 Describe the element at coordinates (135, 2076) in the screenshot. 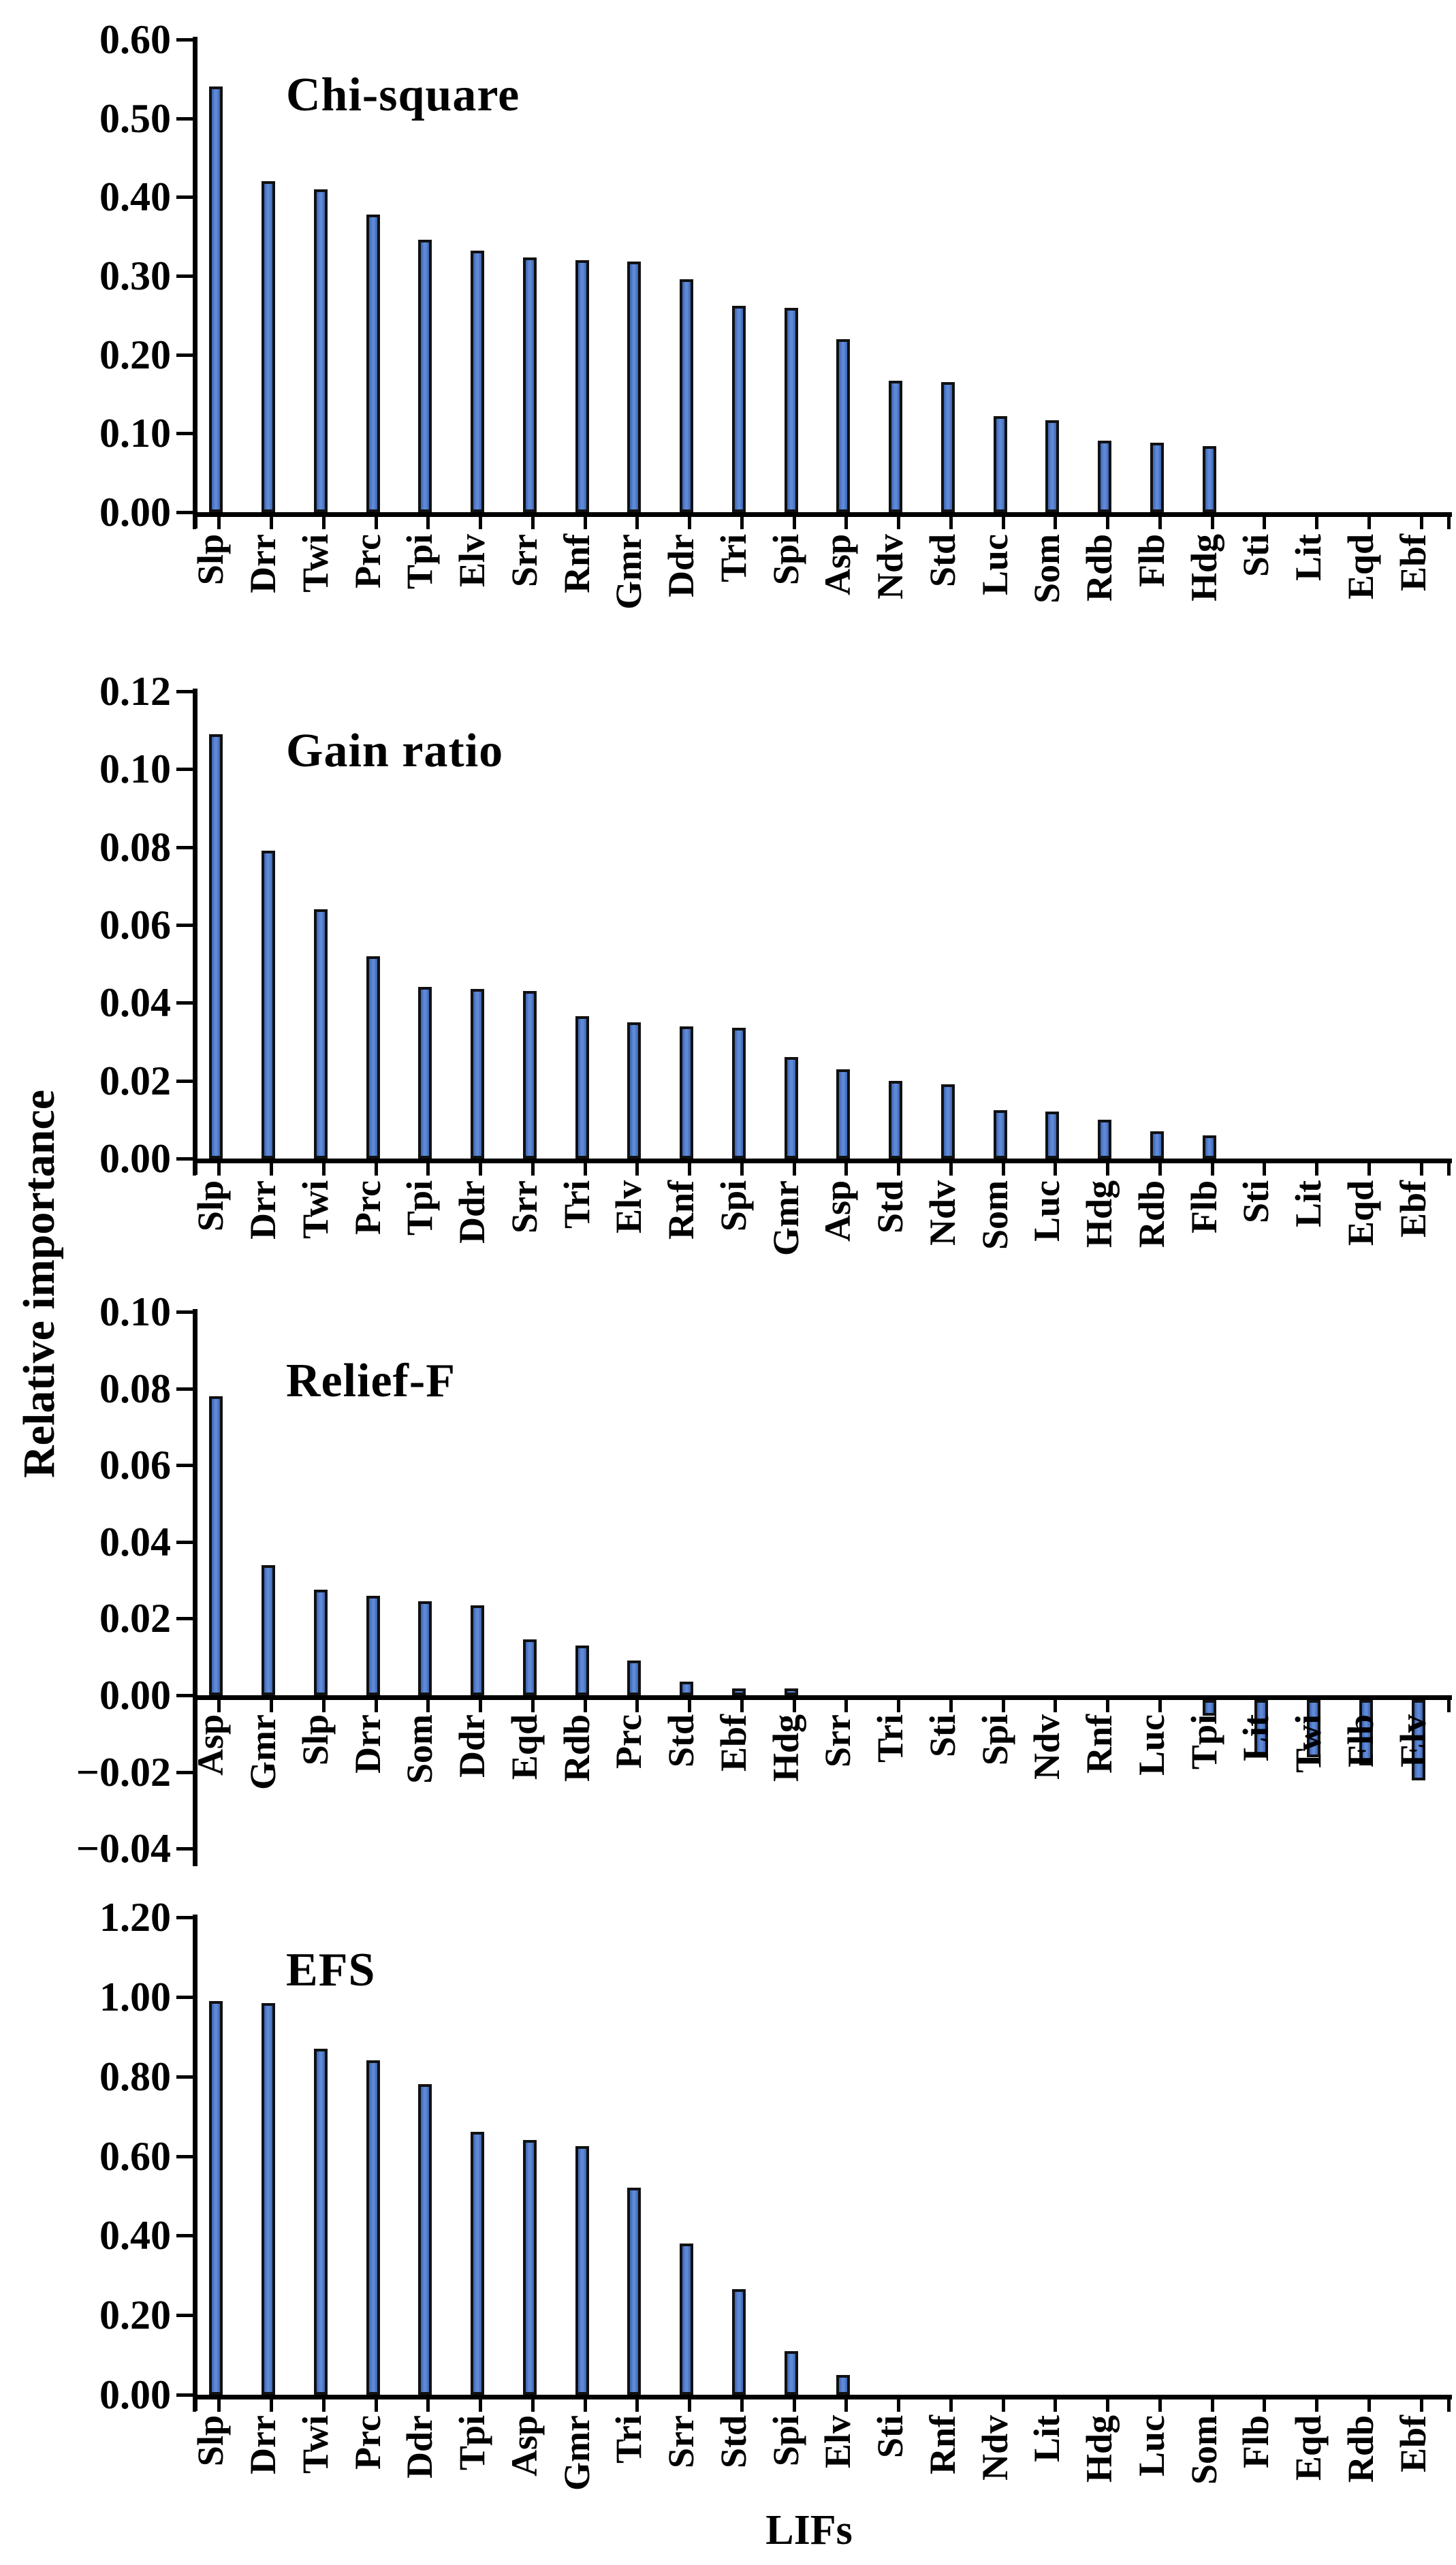

I see `y-tick-label: 0.80` at that location.